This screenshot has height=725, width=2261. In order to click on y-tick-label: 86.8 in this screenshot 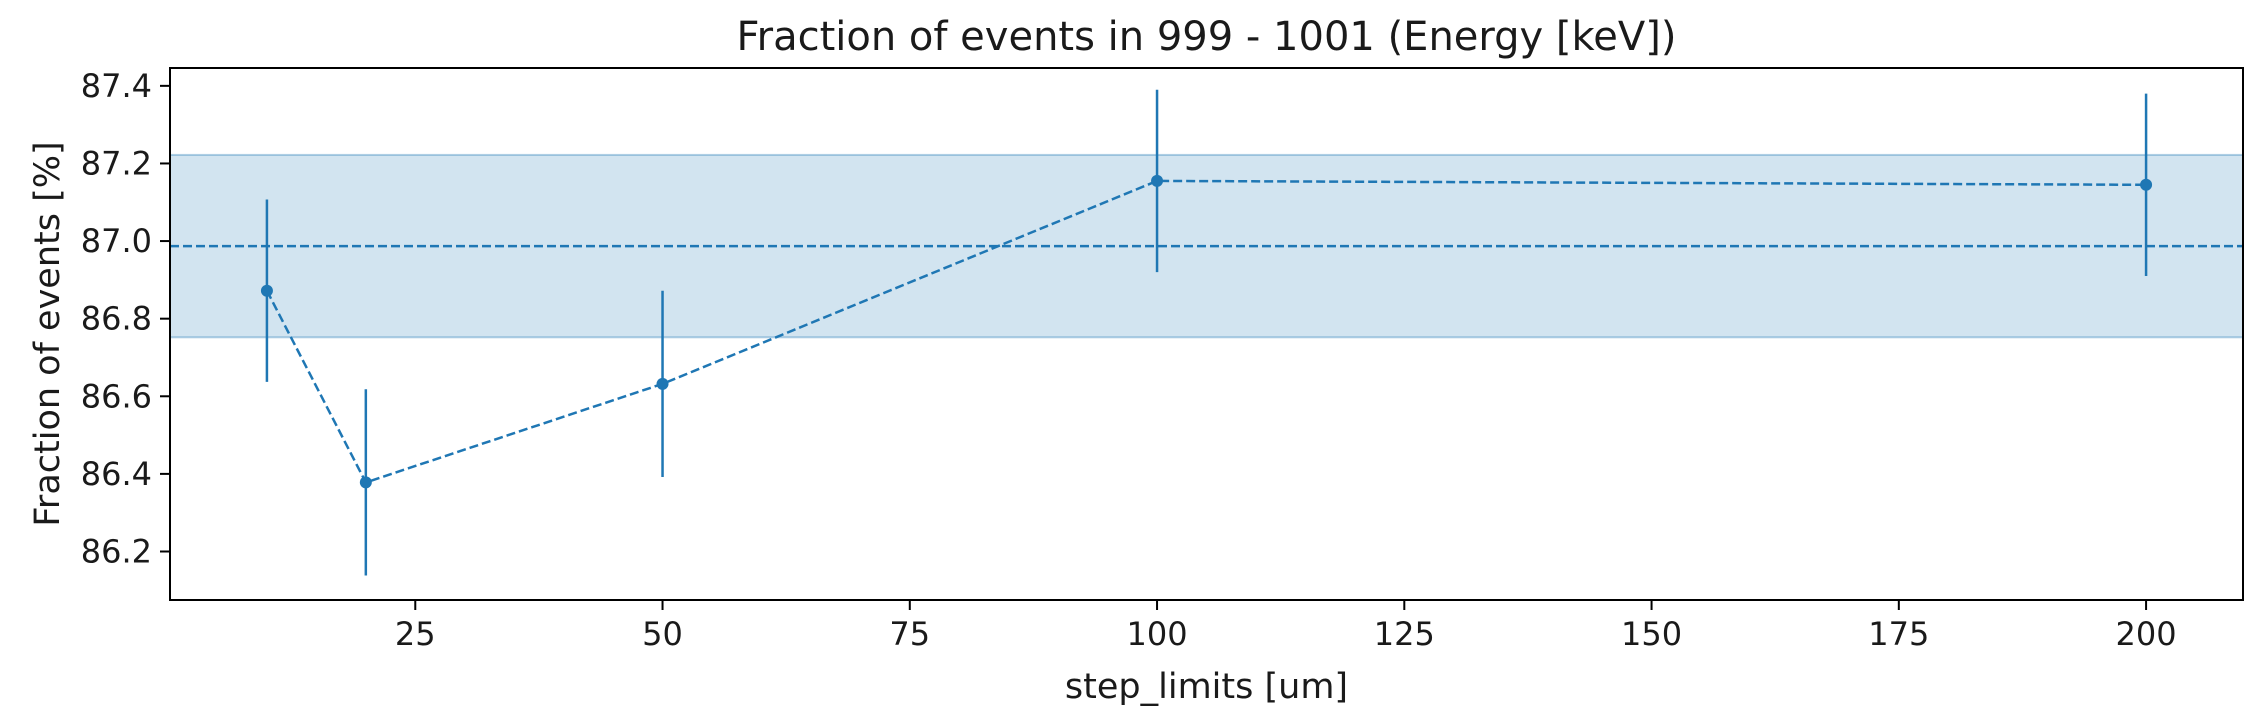, I will do `click(116, 319)`.